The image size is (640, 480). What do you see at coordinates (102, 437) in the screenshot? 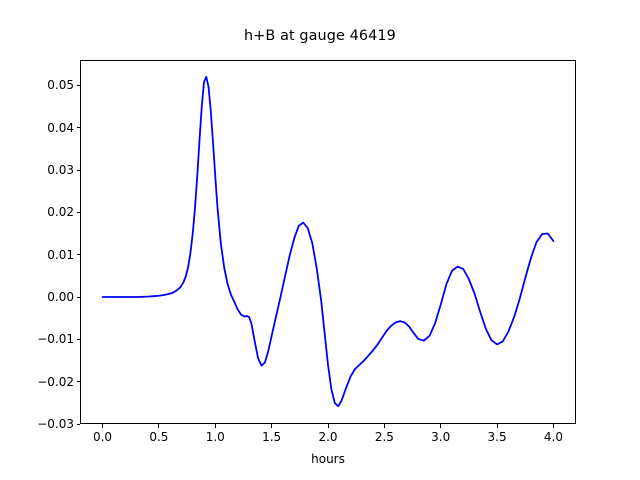
I see `x-tick-label: 0.0` at bounding box center [102, 437].